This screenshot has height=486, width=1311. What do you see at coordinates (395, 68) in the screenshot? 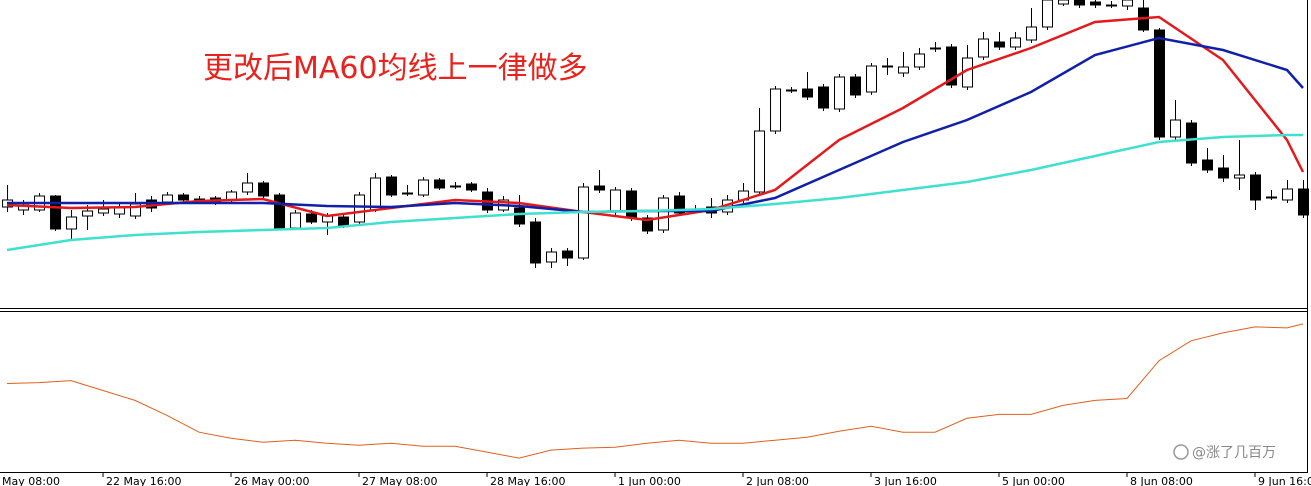
I see `annotation: 更改后MA60均线上一律做多` at bounding box center [395, 68].